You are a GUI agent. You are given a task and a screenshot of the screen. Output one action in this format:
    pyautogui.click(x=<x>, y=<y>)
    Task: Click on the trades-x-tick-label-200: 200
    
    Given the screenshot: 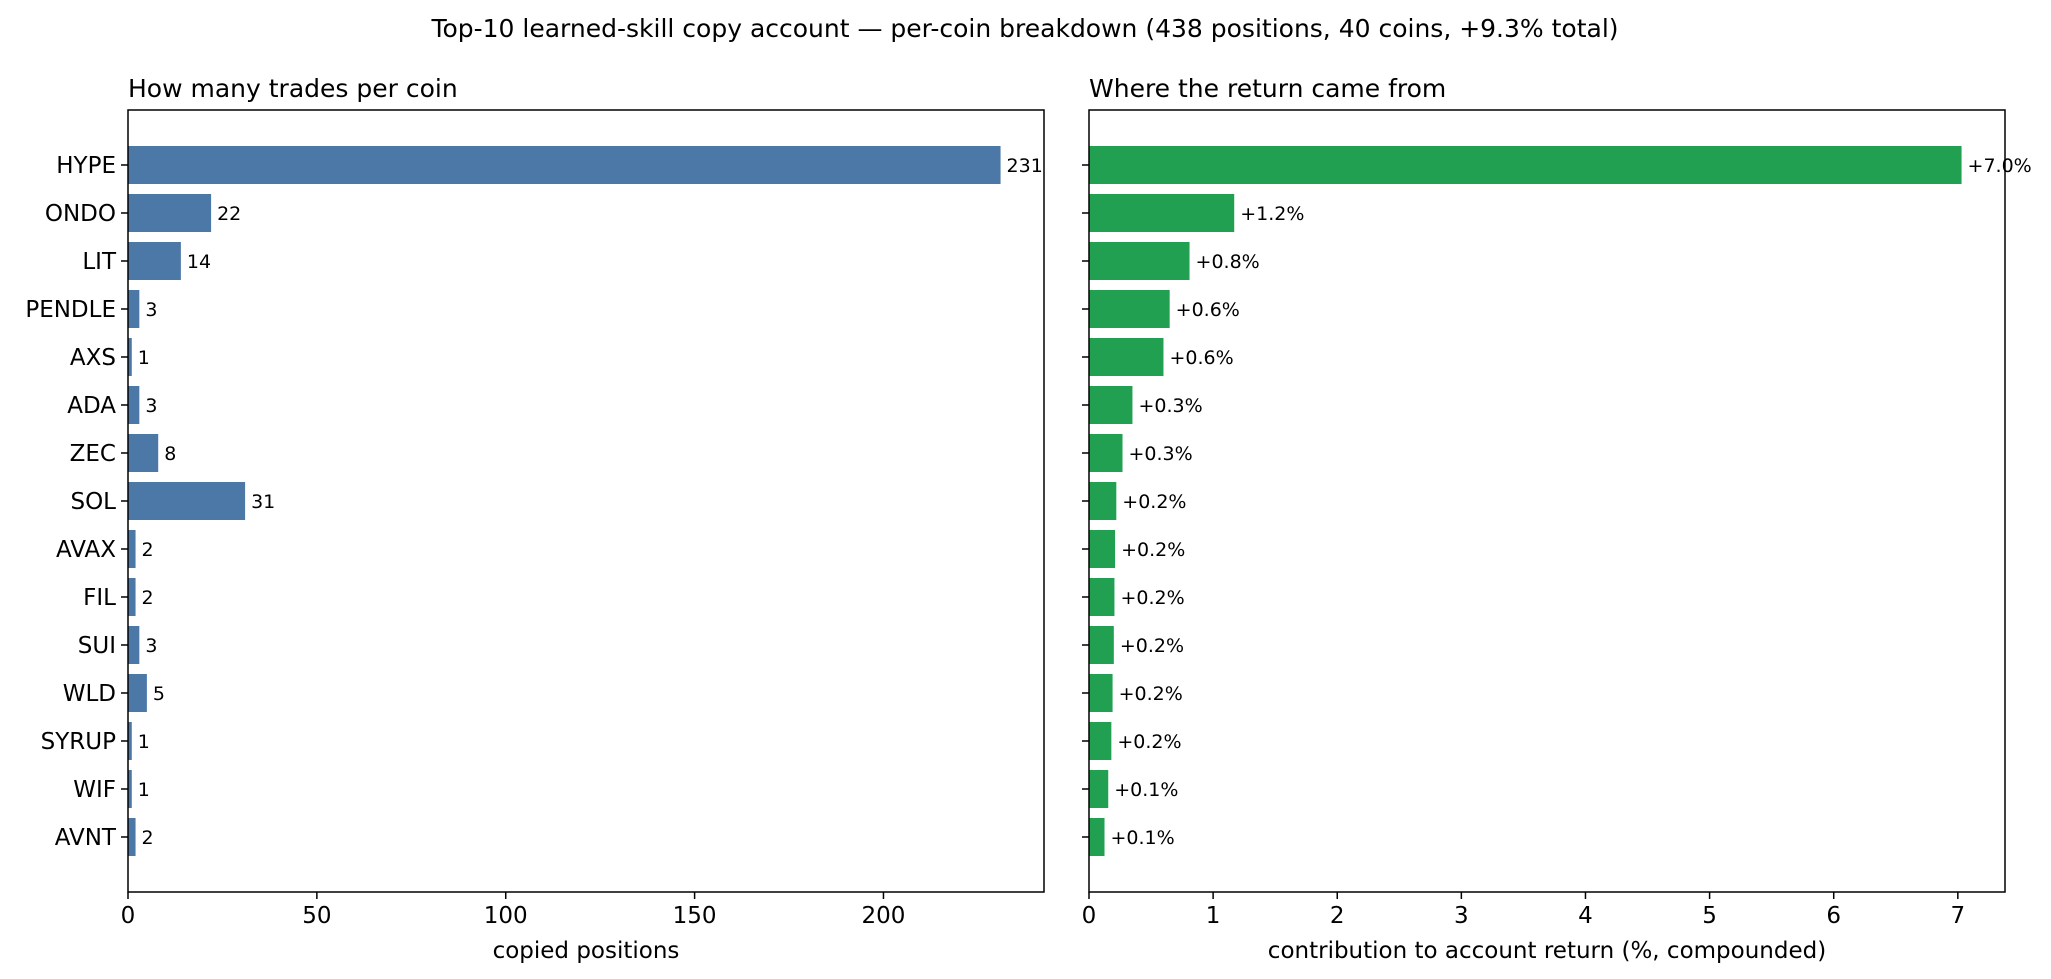 What is the action you would take?
    pyautogui.click(x=884, y=916)
    